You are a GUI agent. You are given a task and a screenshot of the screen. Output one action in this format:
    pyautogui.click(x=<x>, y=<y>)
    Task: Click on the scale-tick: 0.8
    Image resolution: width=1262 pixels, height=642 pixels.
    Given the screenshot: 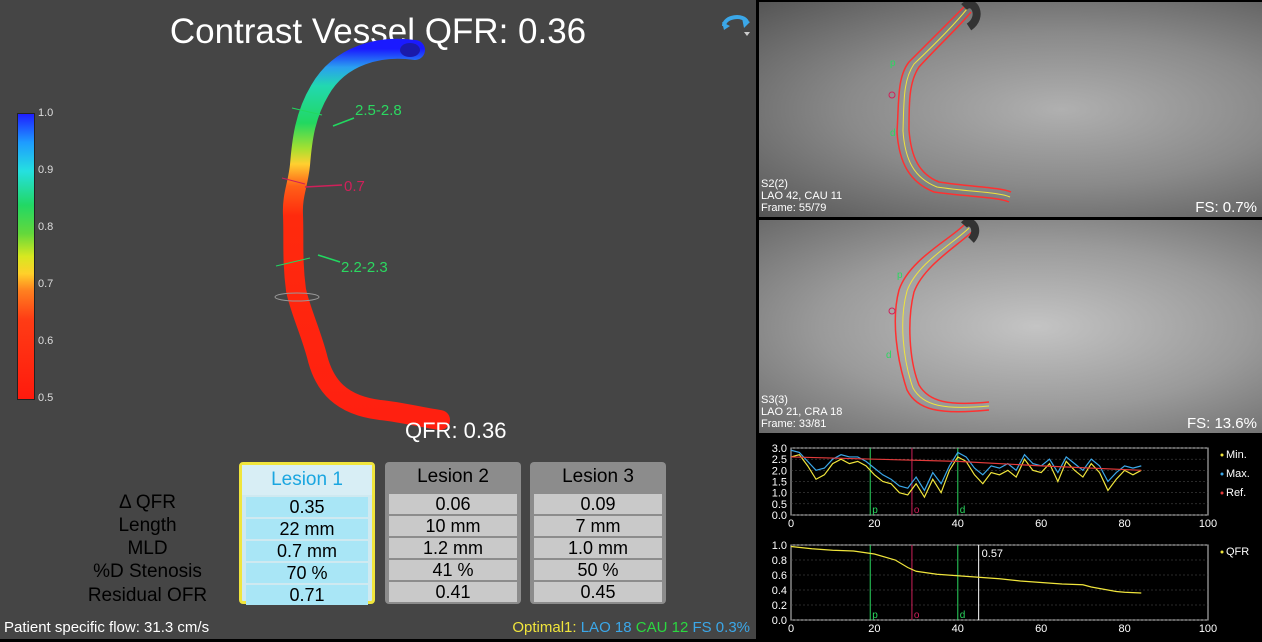 What is the action you would take?
    pyautogui.click(x=46, y=227)
    